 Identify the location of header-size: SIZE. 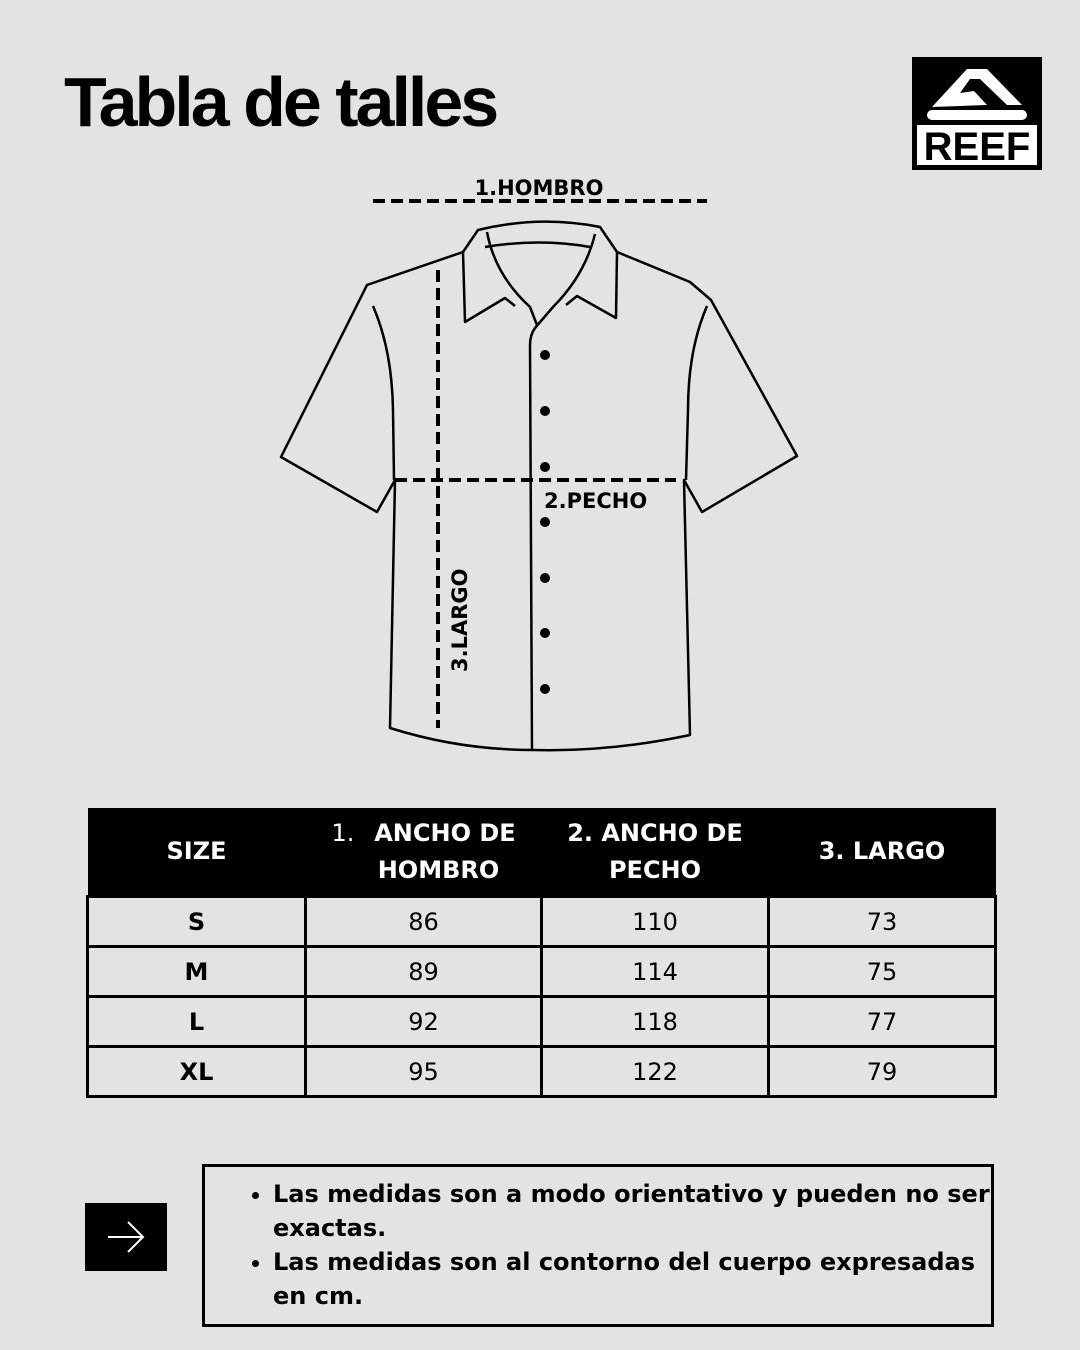
(196, 852).